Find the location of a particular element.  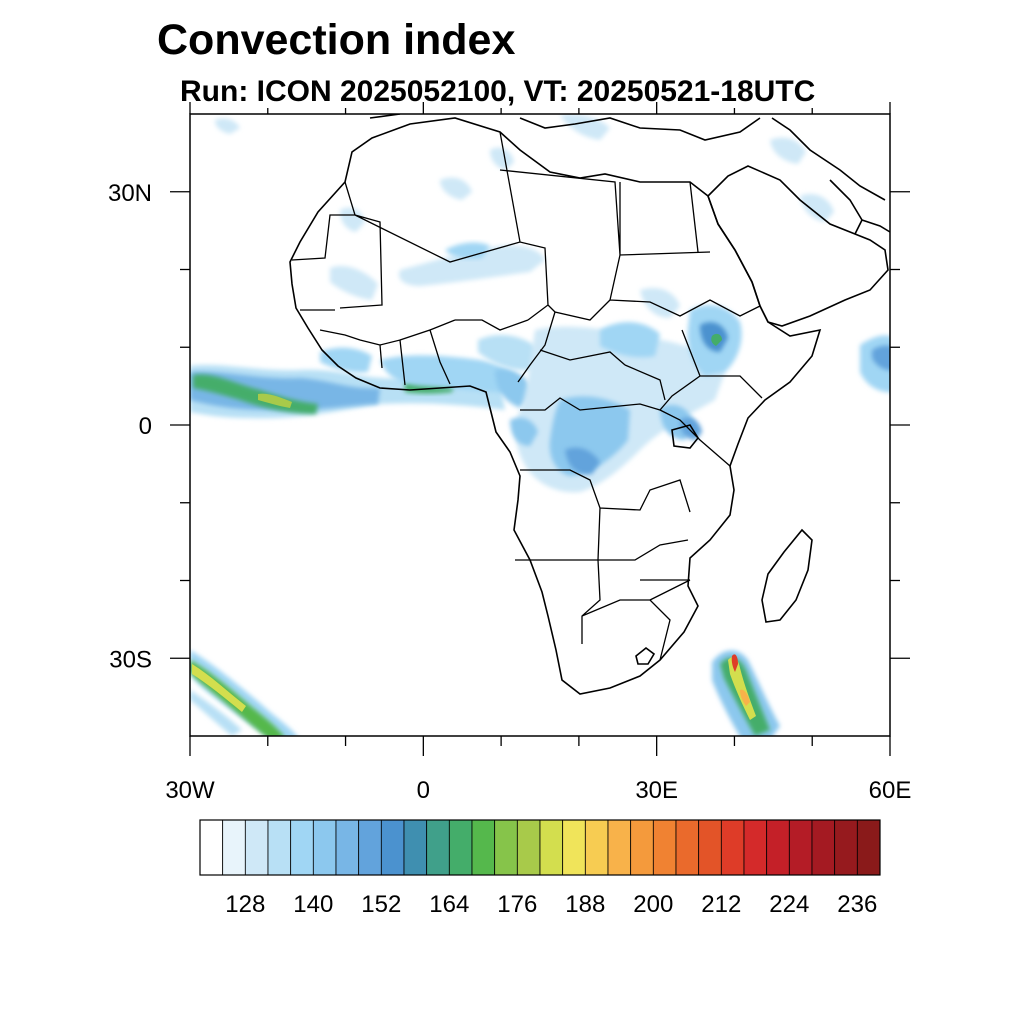

colorbar-label: 164 is located at coordinates (449, 904).